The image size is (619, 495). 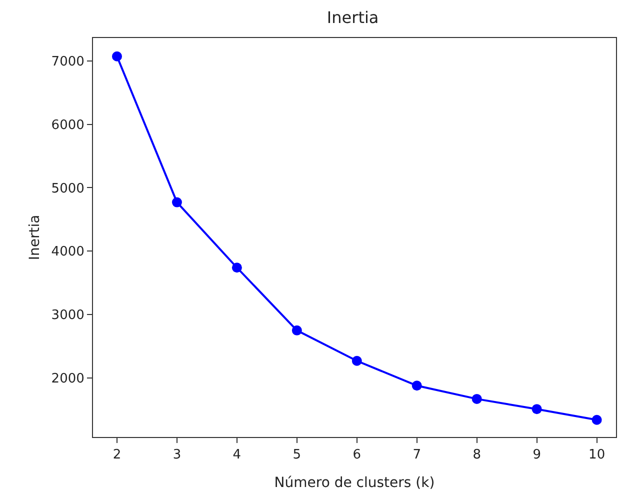 I want to click on x-tick-label: 4, so click(x=237, y=455).